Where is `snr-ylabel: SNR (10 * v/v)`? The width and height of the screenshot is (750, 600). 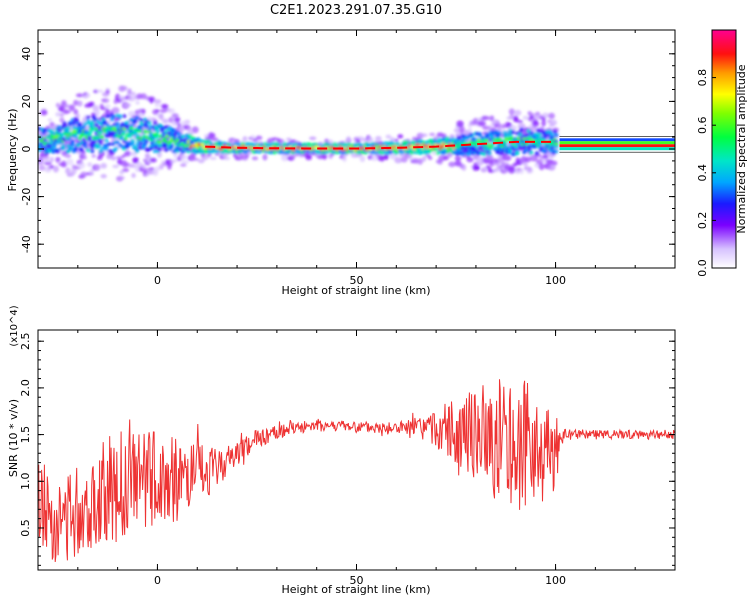 snr-ylabel: SNR (10 * v/v) is located at coordinates (13, 438).